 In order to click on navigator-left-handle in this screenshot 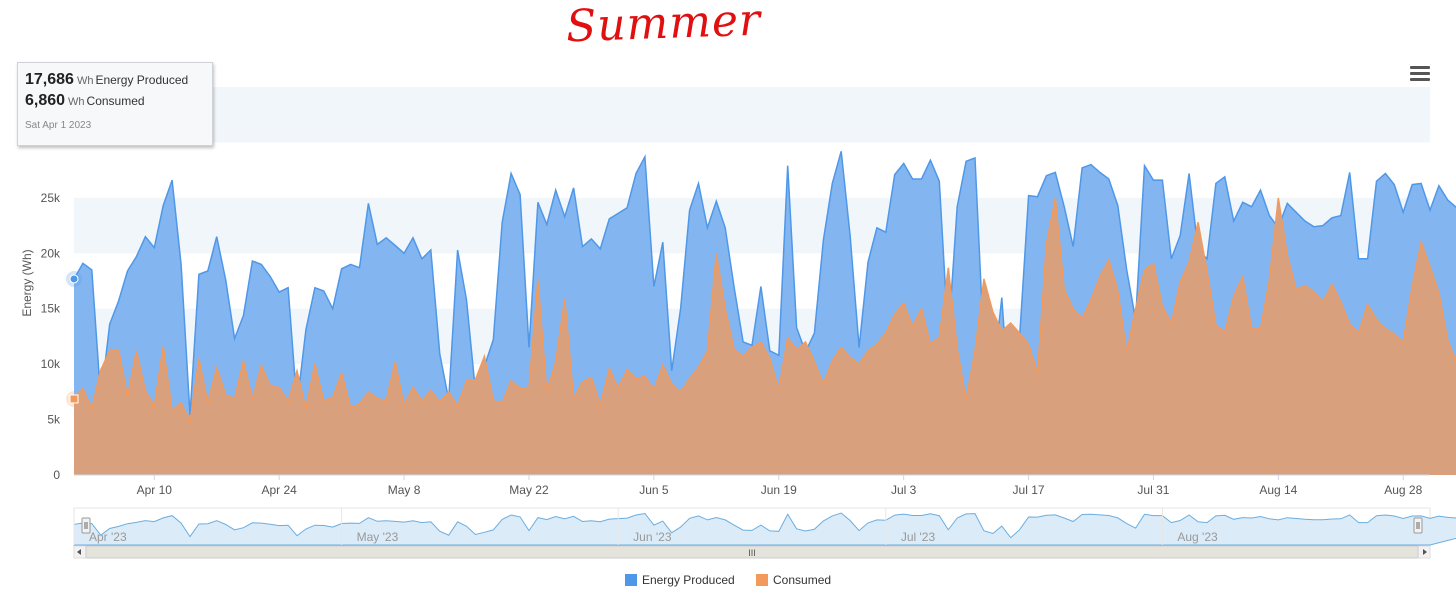, I will do `click(86, 525)`.